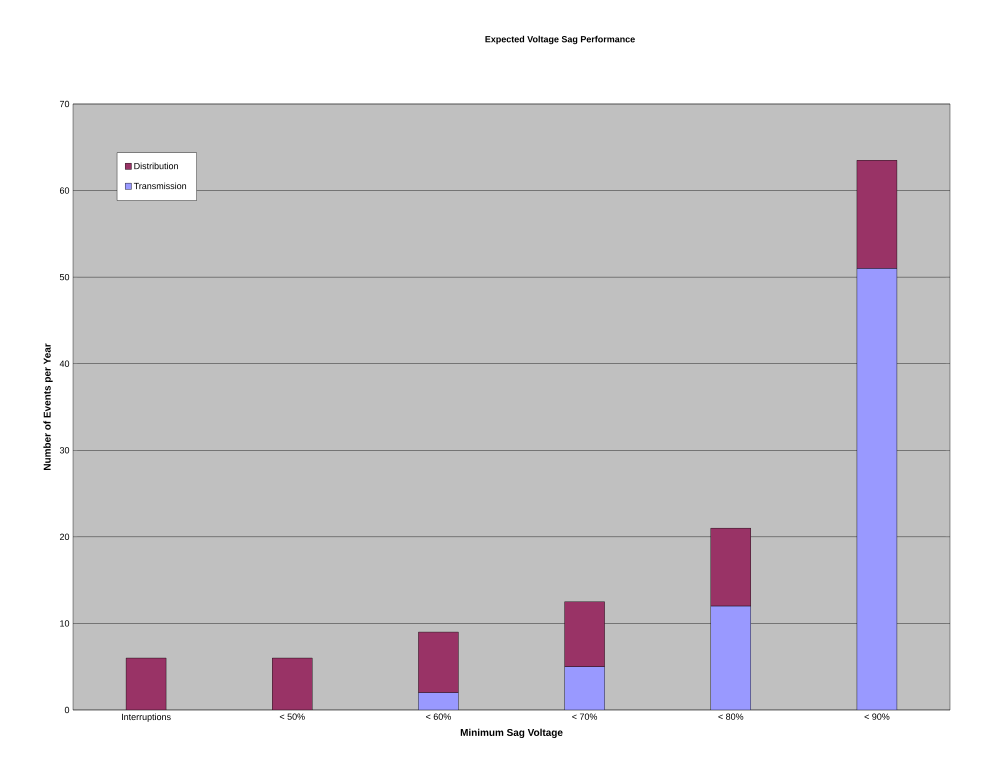 Image resolution: width=992 pixels, height=775 pixels. I want to click on y-axis-title: Number of Events per Year, so click(48, 406).